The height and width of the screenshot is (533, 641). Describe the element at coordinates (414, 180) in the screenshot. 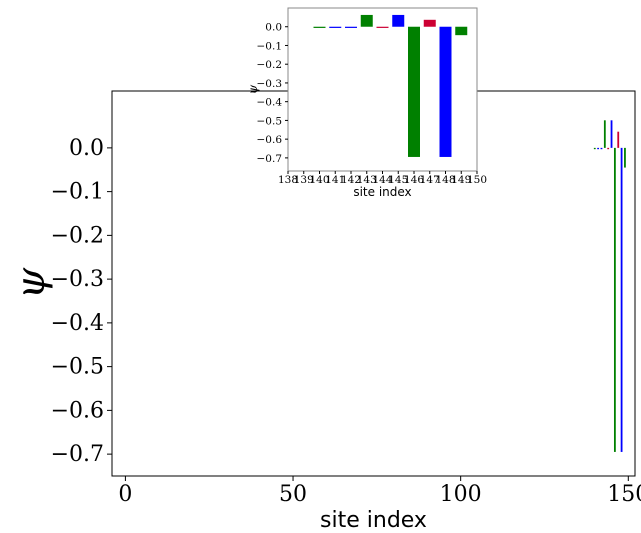

I see `inset-x-tick-label: 146` at that location.